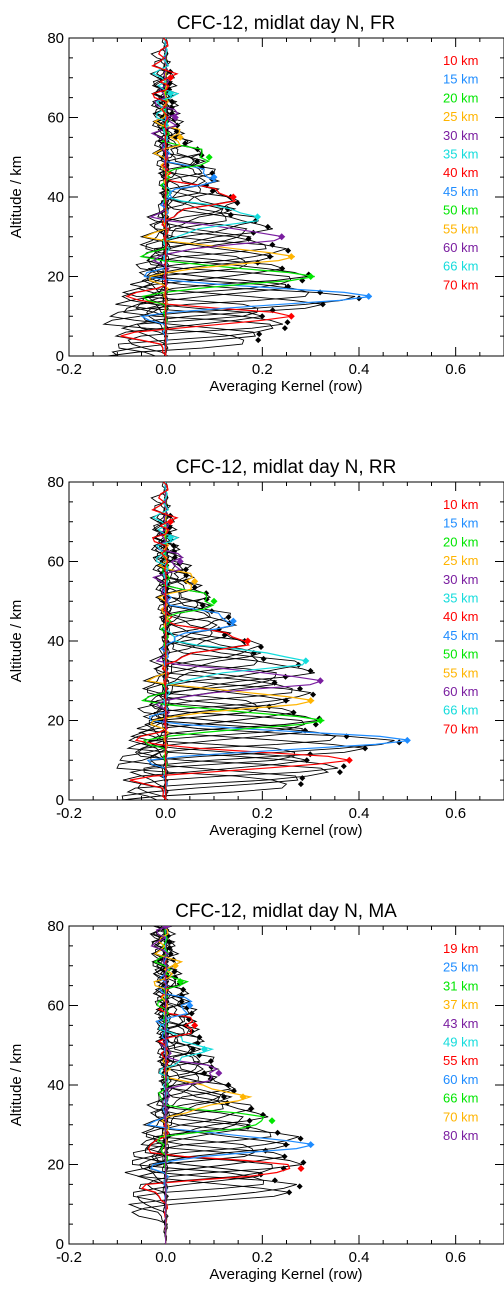 The image size is (504, 1301). What do you see at coordinates (55, 38) in the screenshot?
I see `y-tick-label: 80` at bounding box center [55, 38].